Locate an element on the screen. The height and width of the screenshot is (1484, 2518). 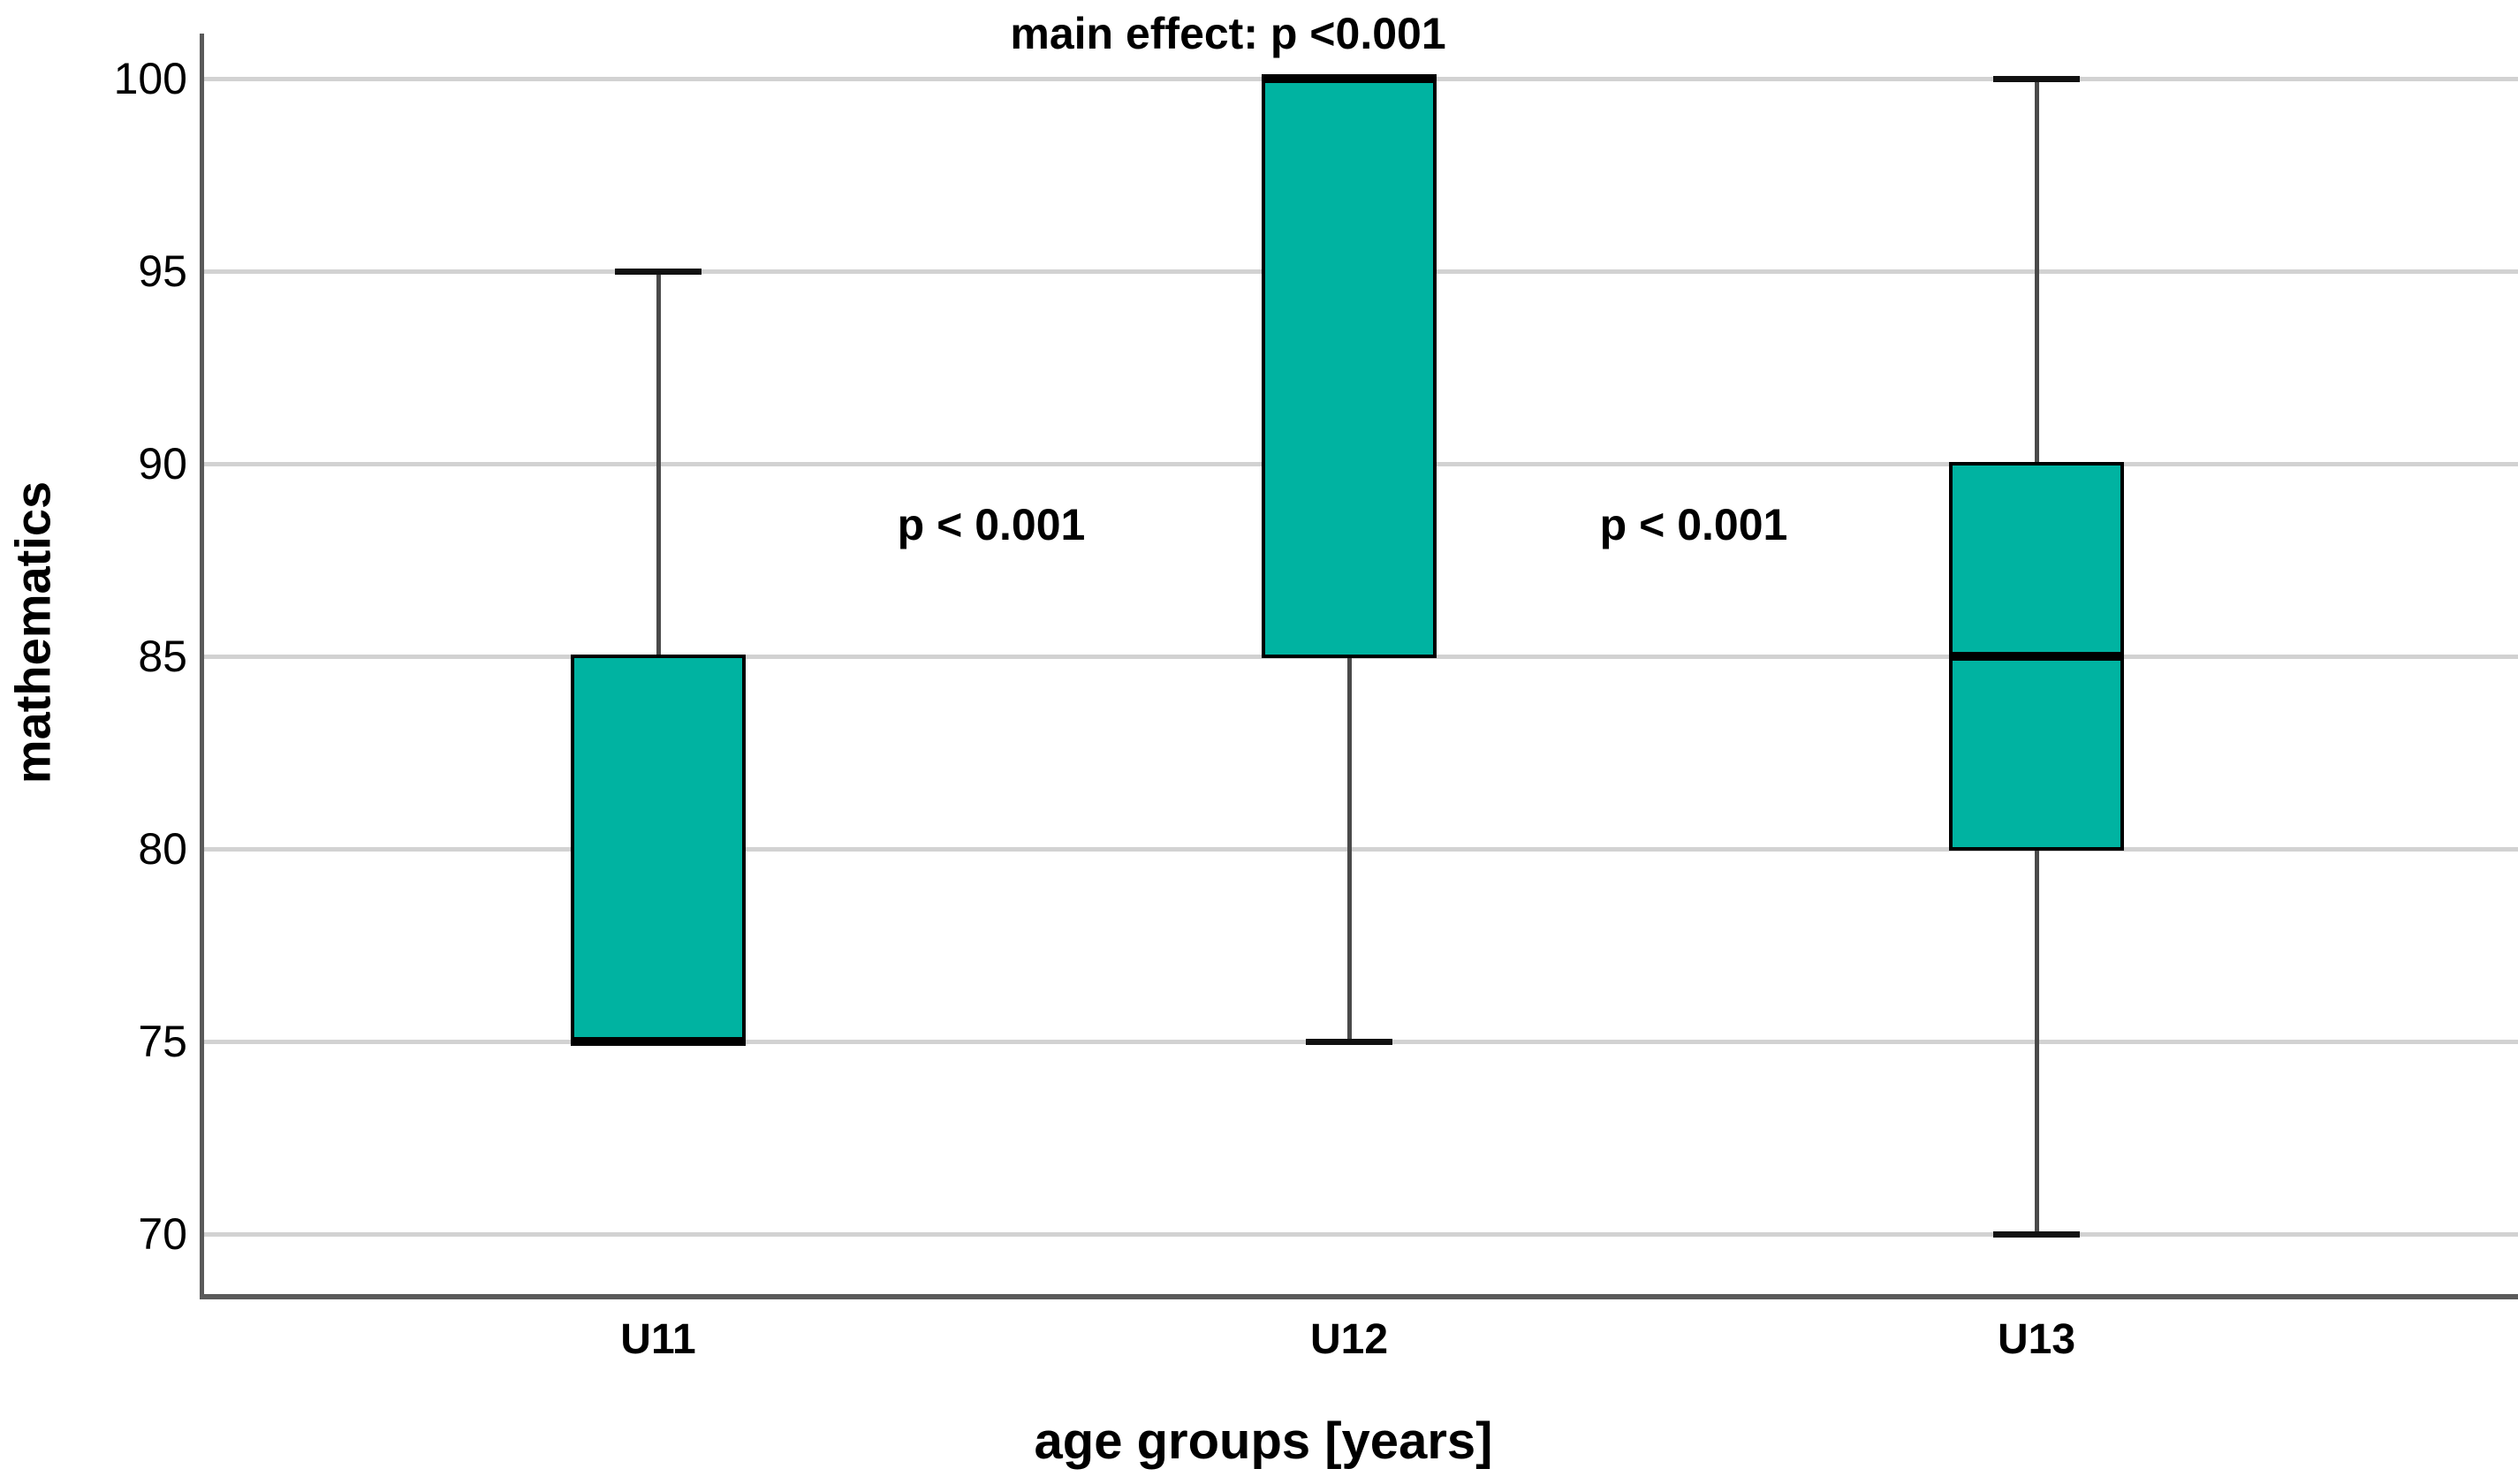
box-U11 is located at coordinates (658, 849).